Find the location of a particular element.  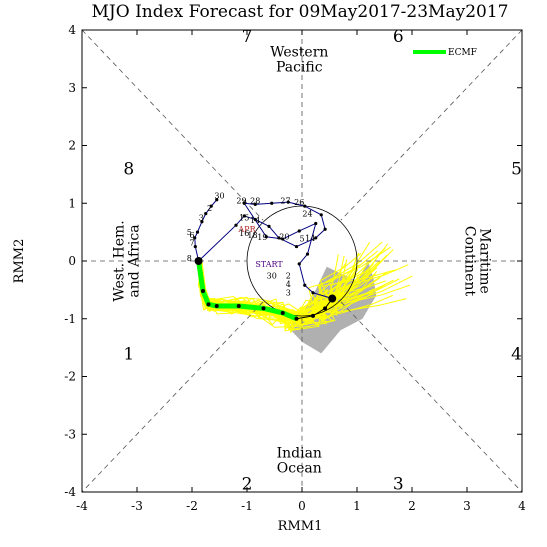

region-label-line: Maritime is located at coordinates (485, 261).